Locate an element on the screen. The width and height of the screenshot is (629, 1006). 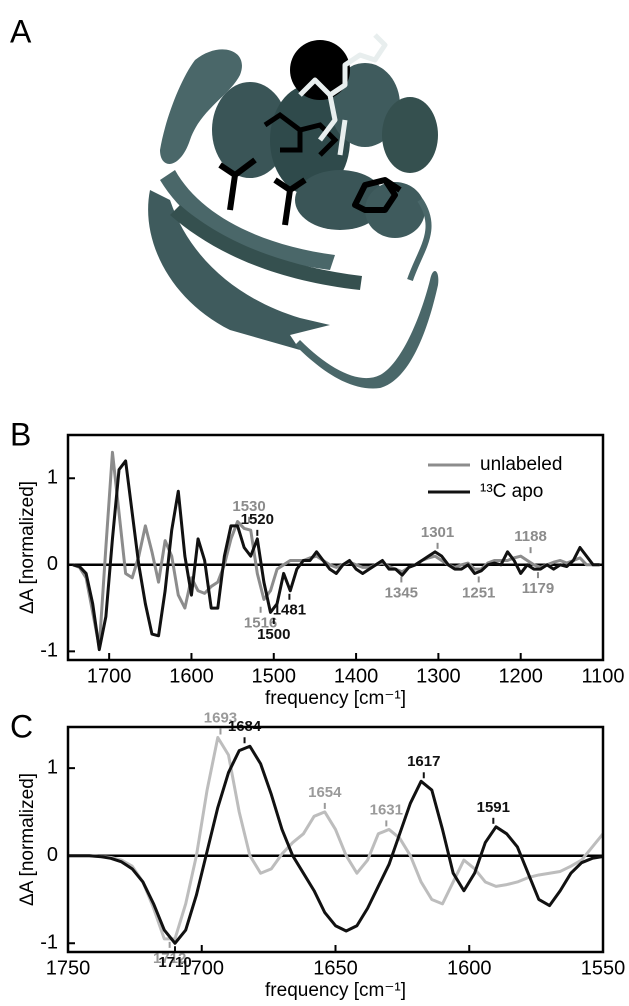
annotation-label: 1710 is located at coordinates (174, 962).